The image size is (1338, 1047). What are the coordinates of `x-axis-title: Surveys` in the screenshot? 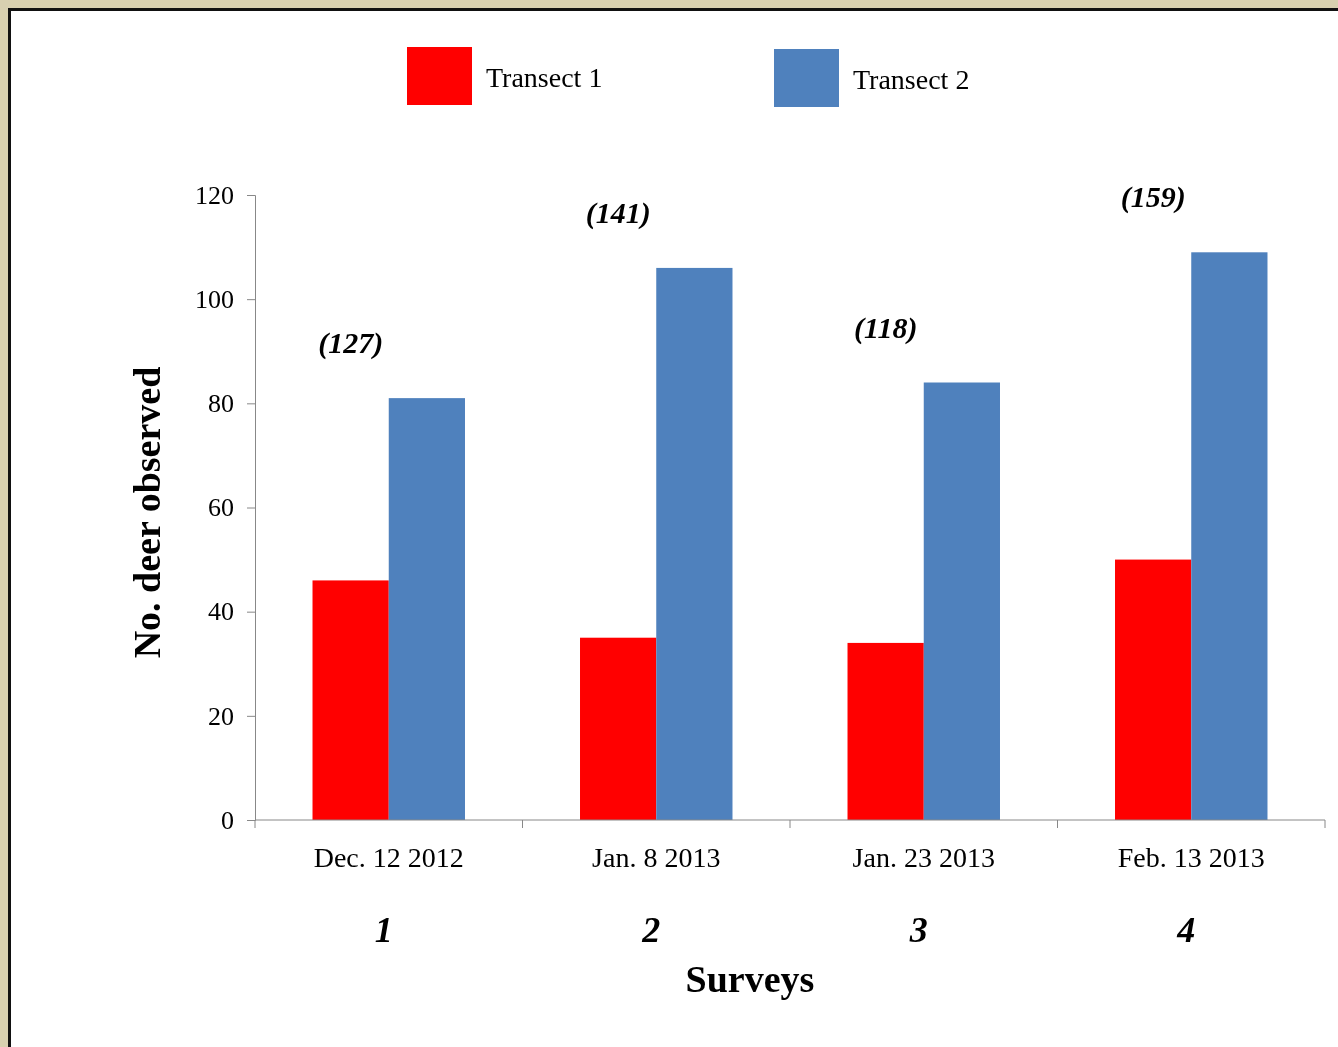 It's located at (750, 979).